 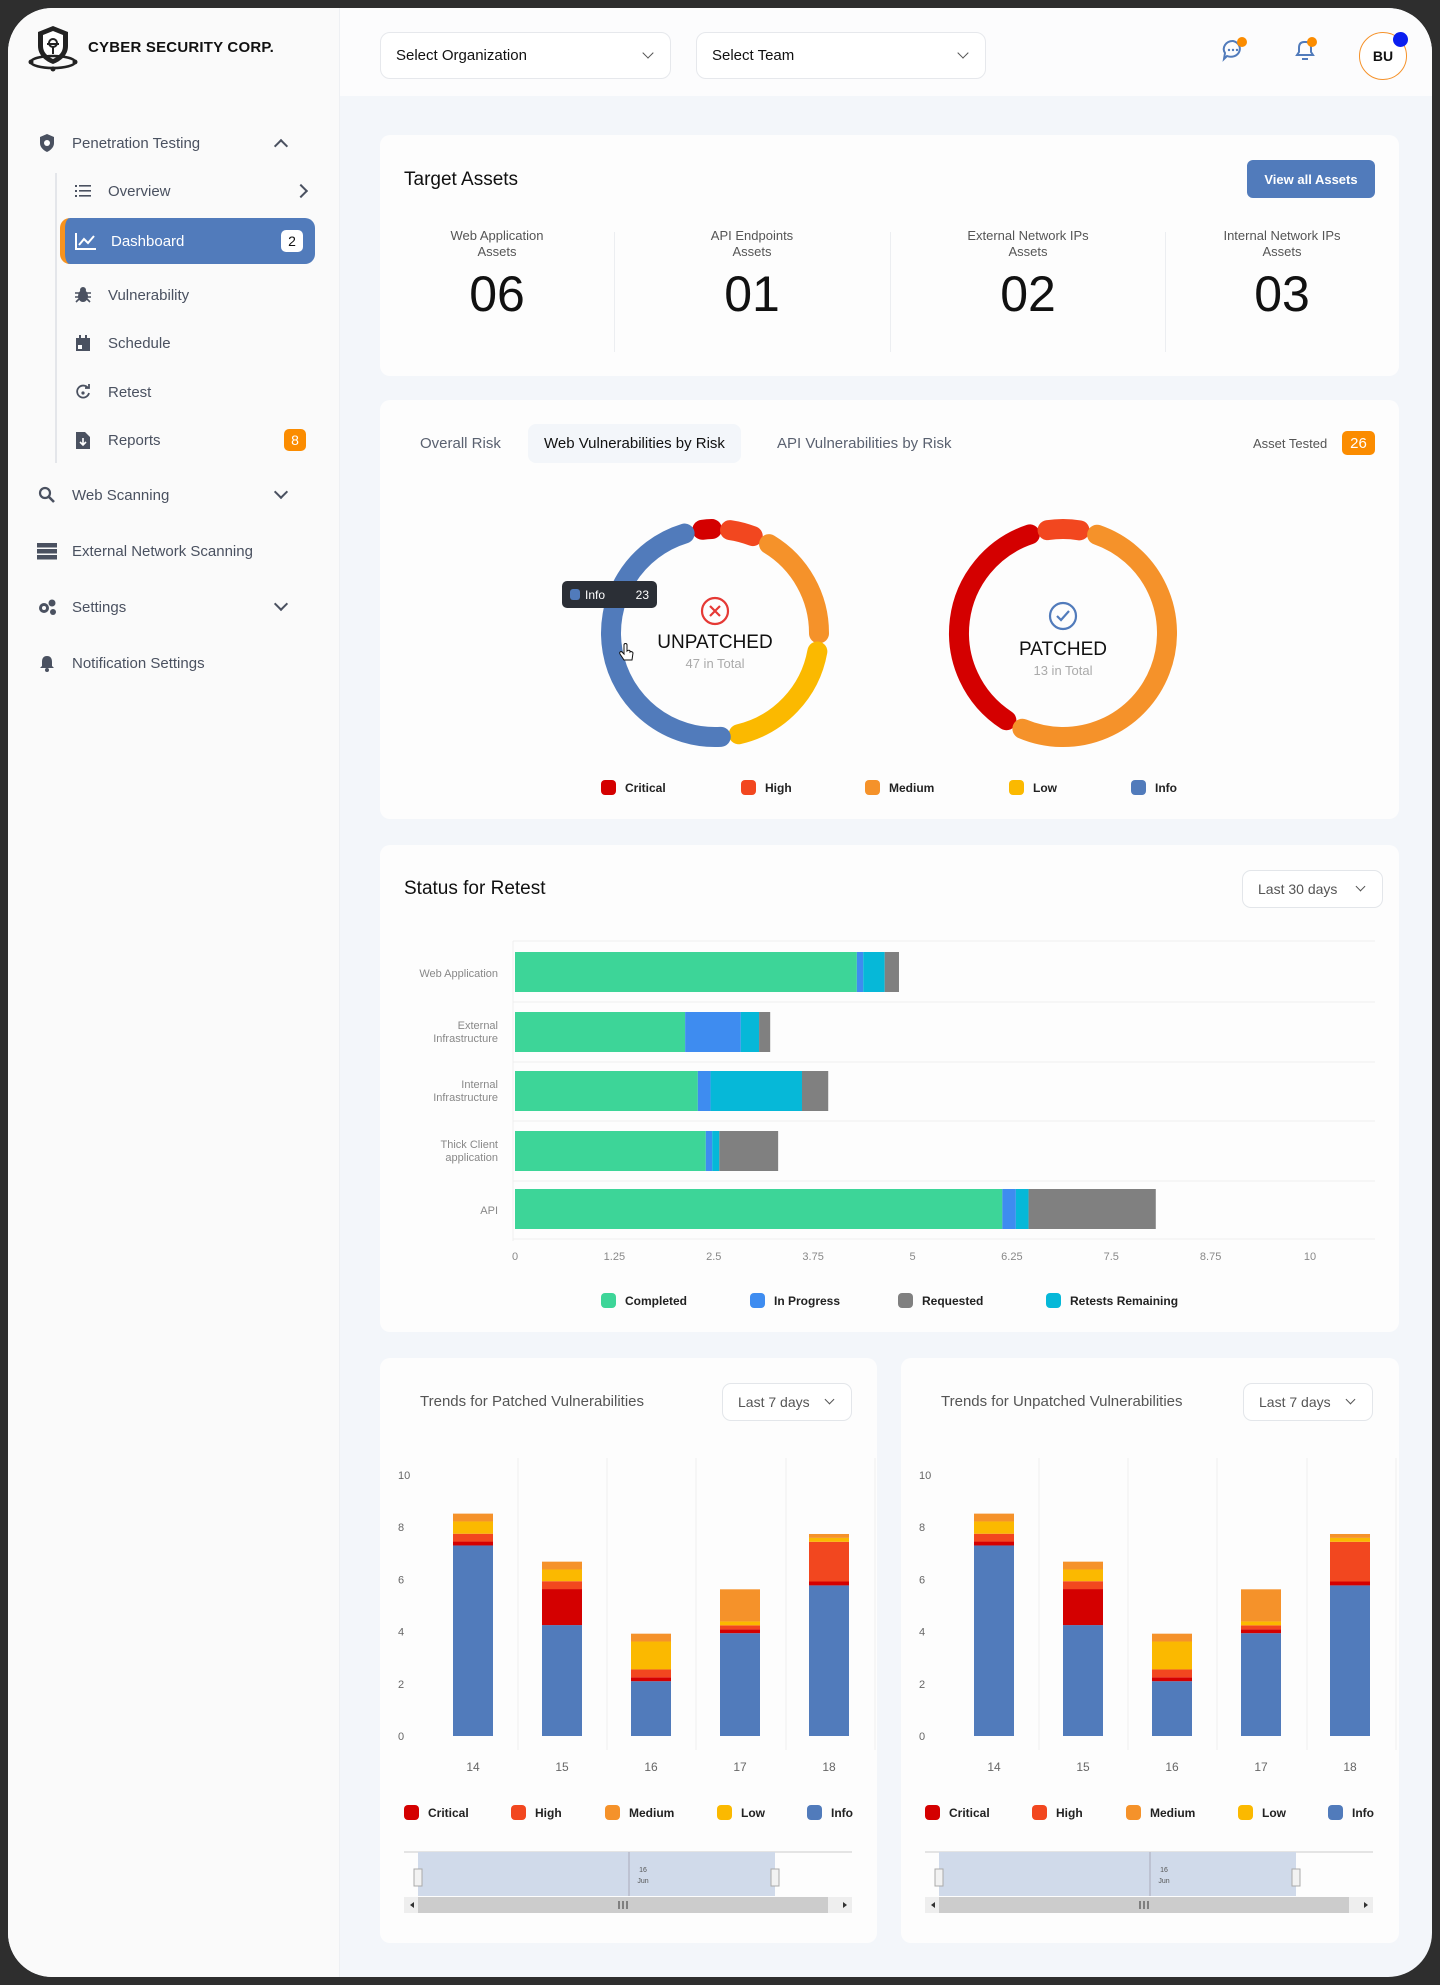 What do you see at coordinates (940, 1300) in the screenshot?
I see `legend-item: Requested` at bounding box center [940, 1300].